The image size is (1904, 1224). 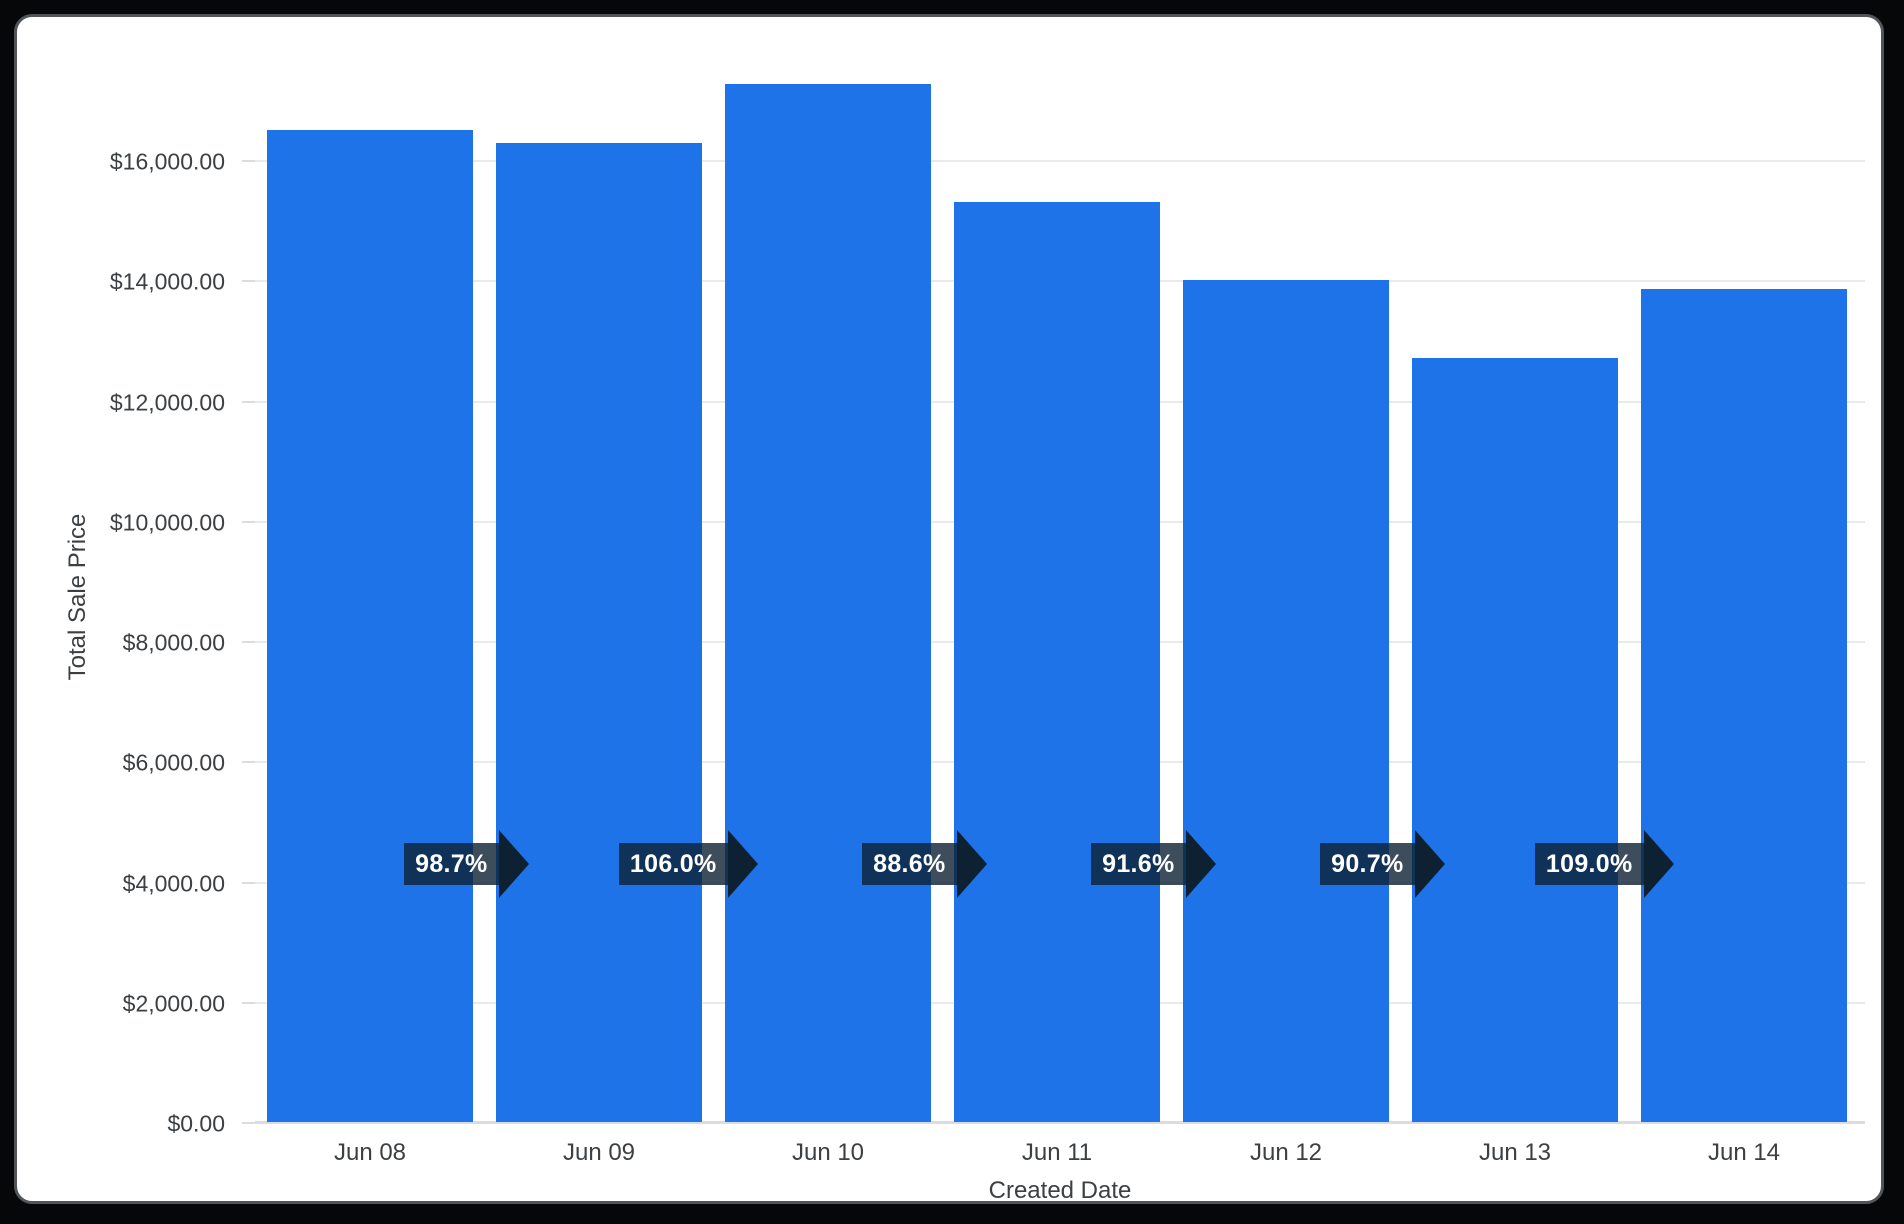 What do you see at coordinates (1367, 864) in the screenshot?
I see `growth-badge-value: 90.7%` at bounding box center [1367, 864].